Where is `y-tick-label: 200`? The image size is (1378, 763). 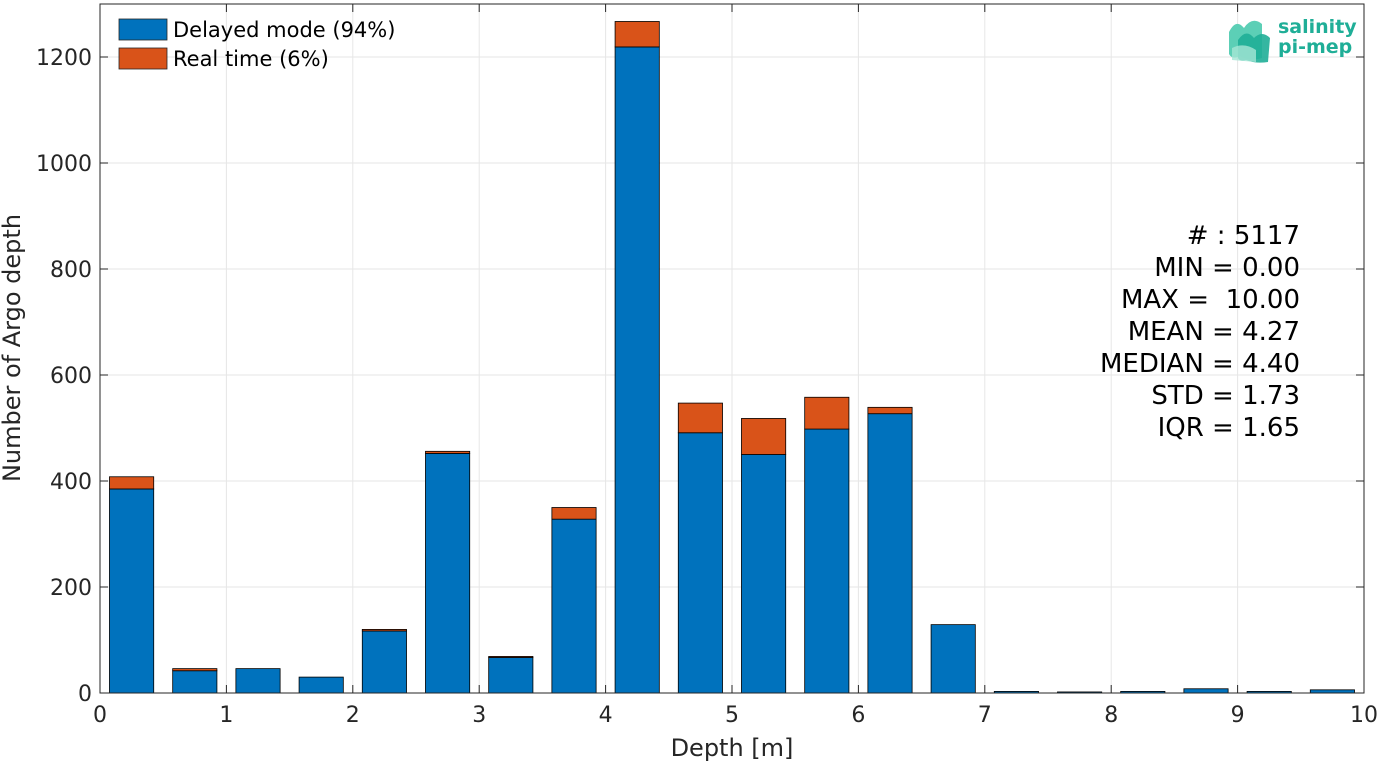
y-tick-label: 200 is located at coordinates (71, 588).